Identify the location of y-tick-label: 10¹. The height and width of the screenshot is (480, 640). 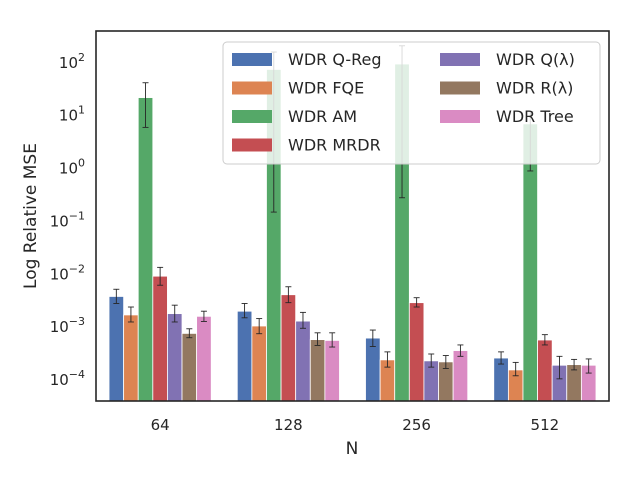
(72, 114).